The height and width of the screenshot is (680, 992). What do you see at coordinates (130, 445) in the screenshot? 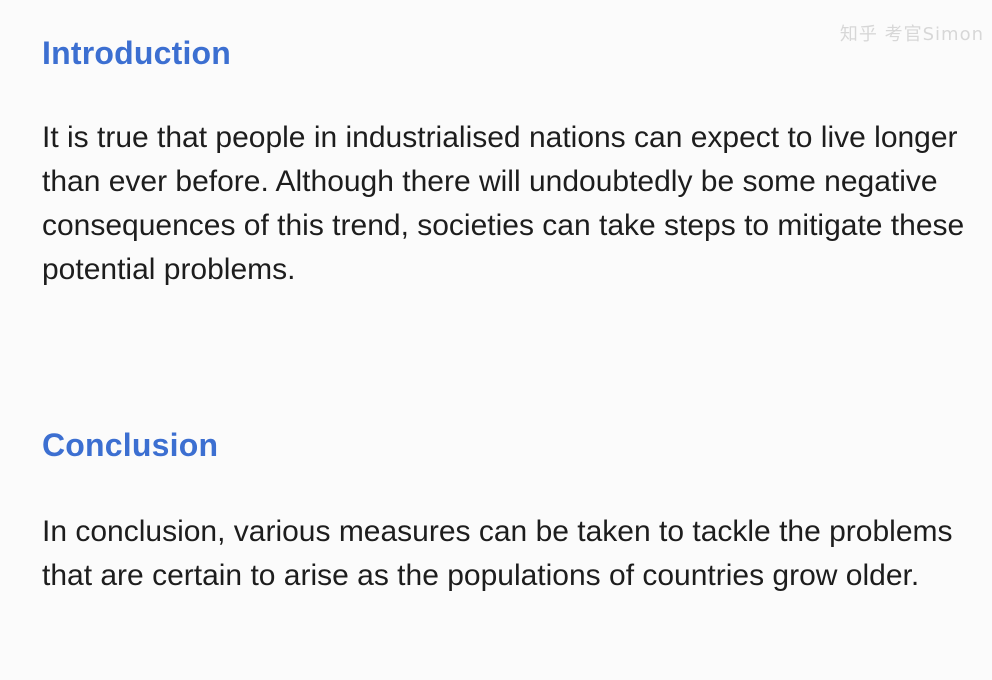
I see `conclusion-heading: Conclusion` at bounding box center [130, 445].